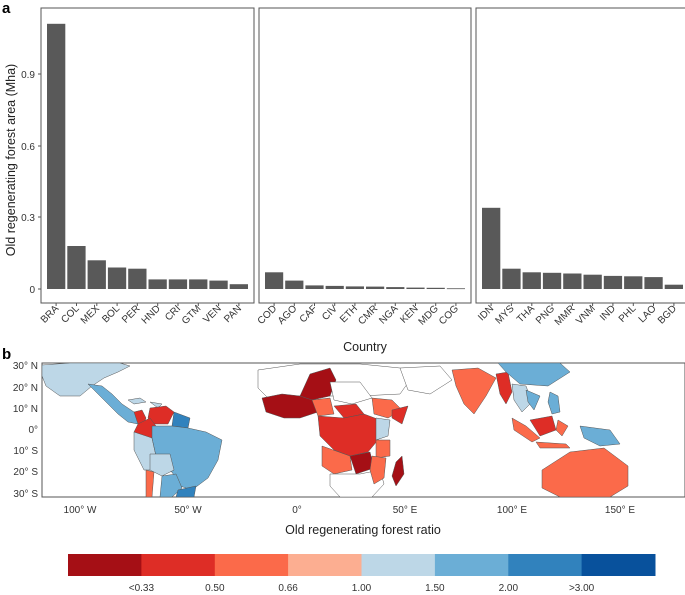  I want to click on region-venezuela, so click(161, 415).